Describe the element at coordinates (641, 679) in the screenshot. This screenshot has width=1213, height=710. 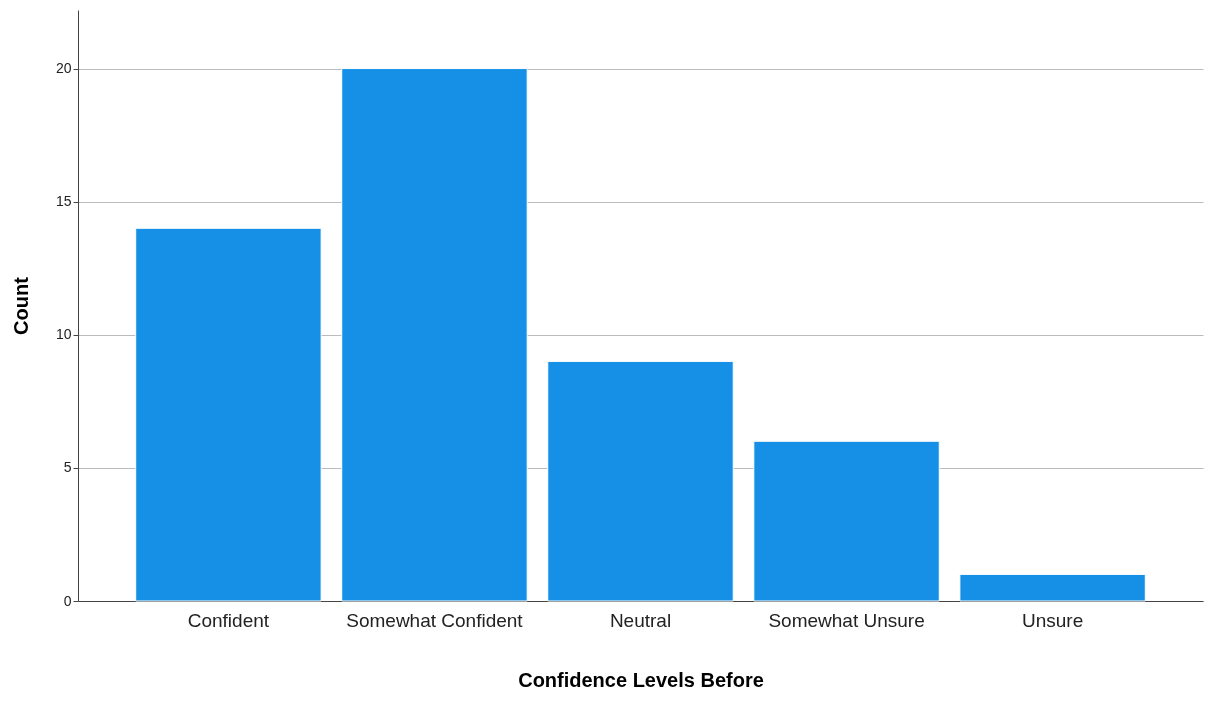
I see `x-axis-title: Confidence Levels Before` at that location.